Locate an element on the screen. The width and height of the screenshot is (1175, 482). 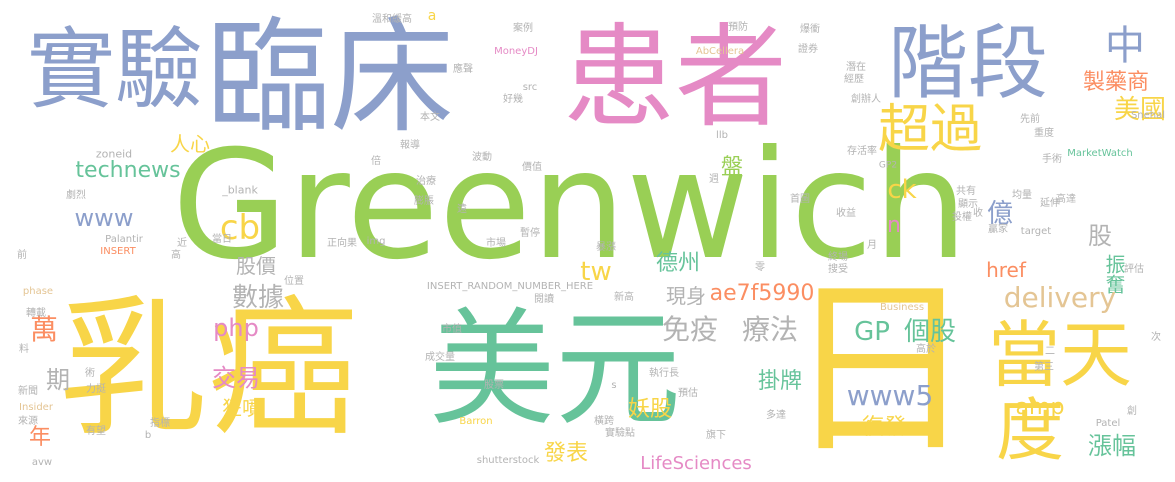
word-insert-random-number-here: INSERT_RANDOM_NUMBER_HERE is located at coordinates (510, 286).